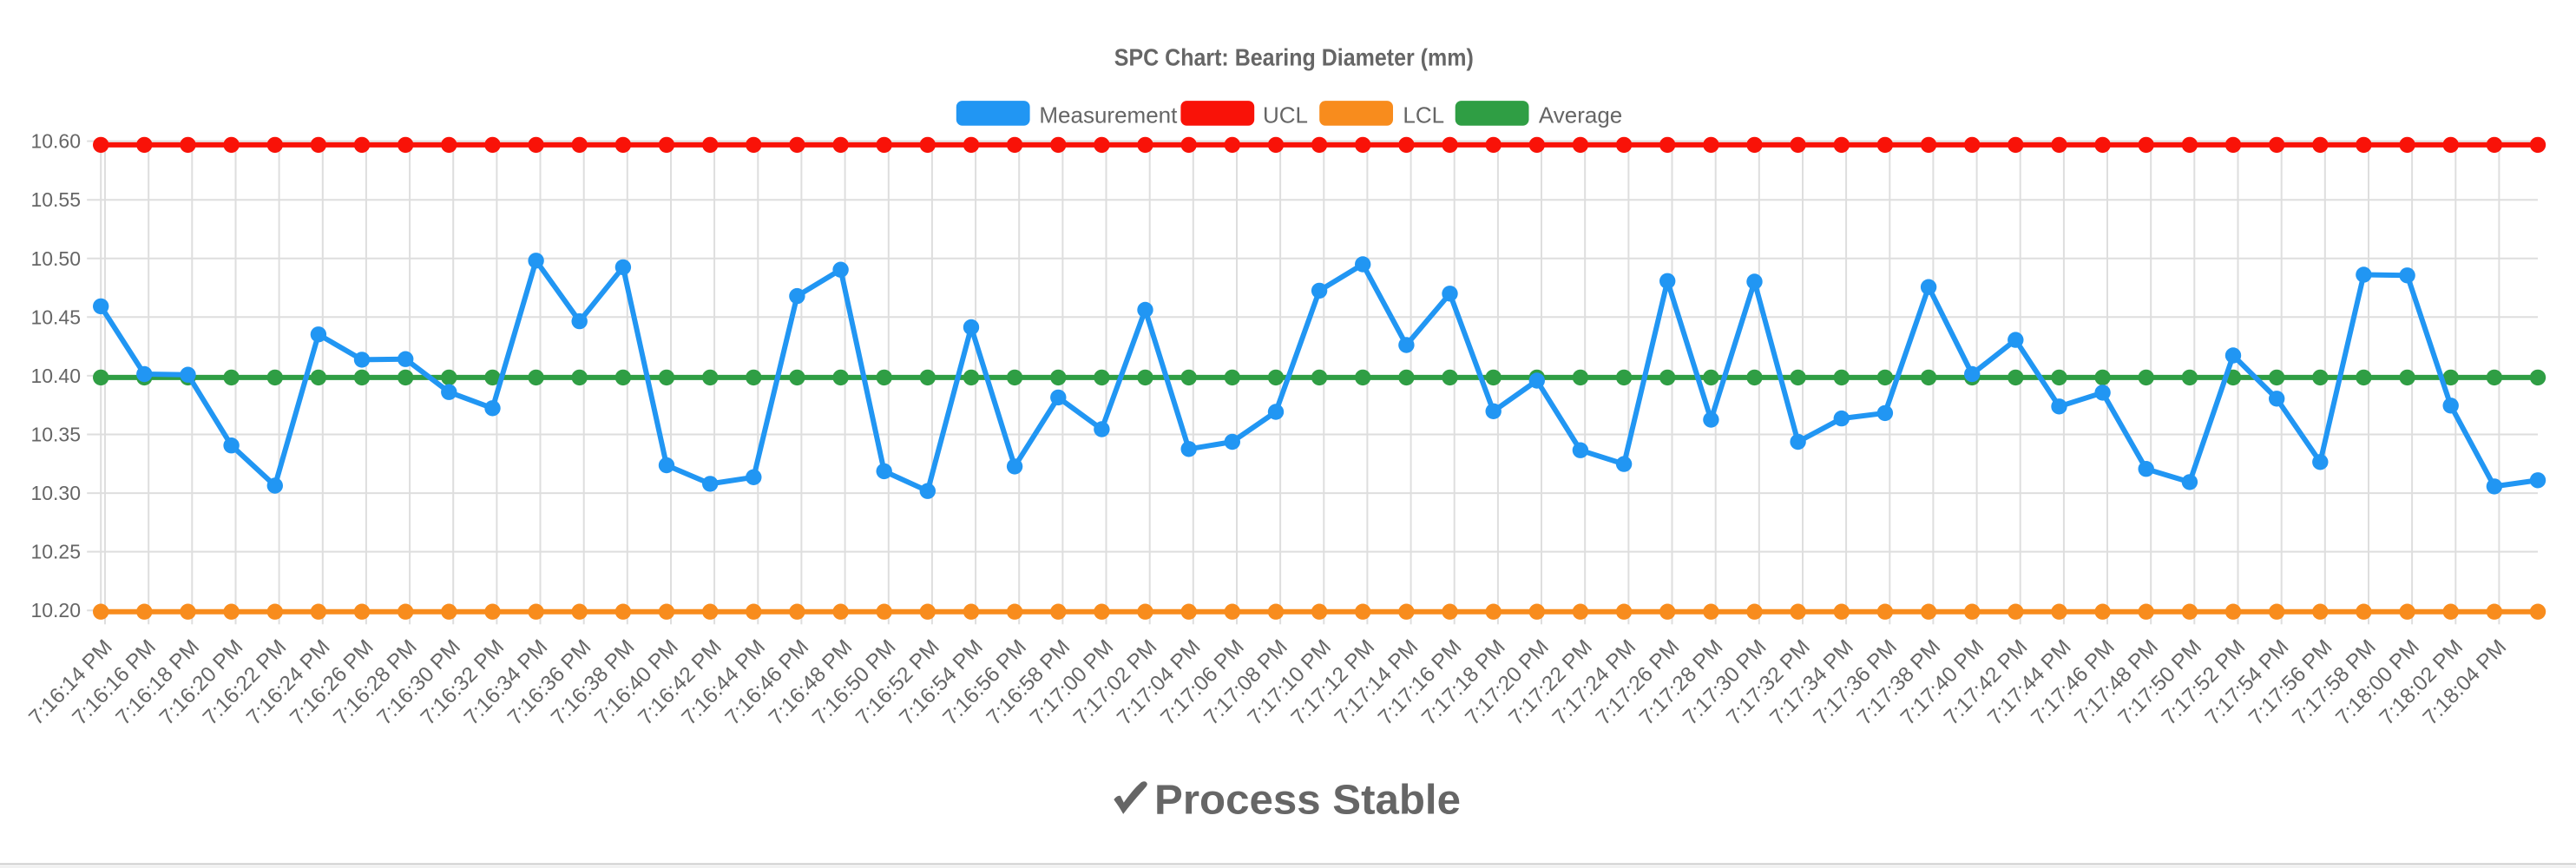 The width and height of the screenshot is (2576, 868). What do you see at coordinates (56, 493) in the screenshot?
I see `svg-text: 10.30` at bounding box center [56, 493].